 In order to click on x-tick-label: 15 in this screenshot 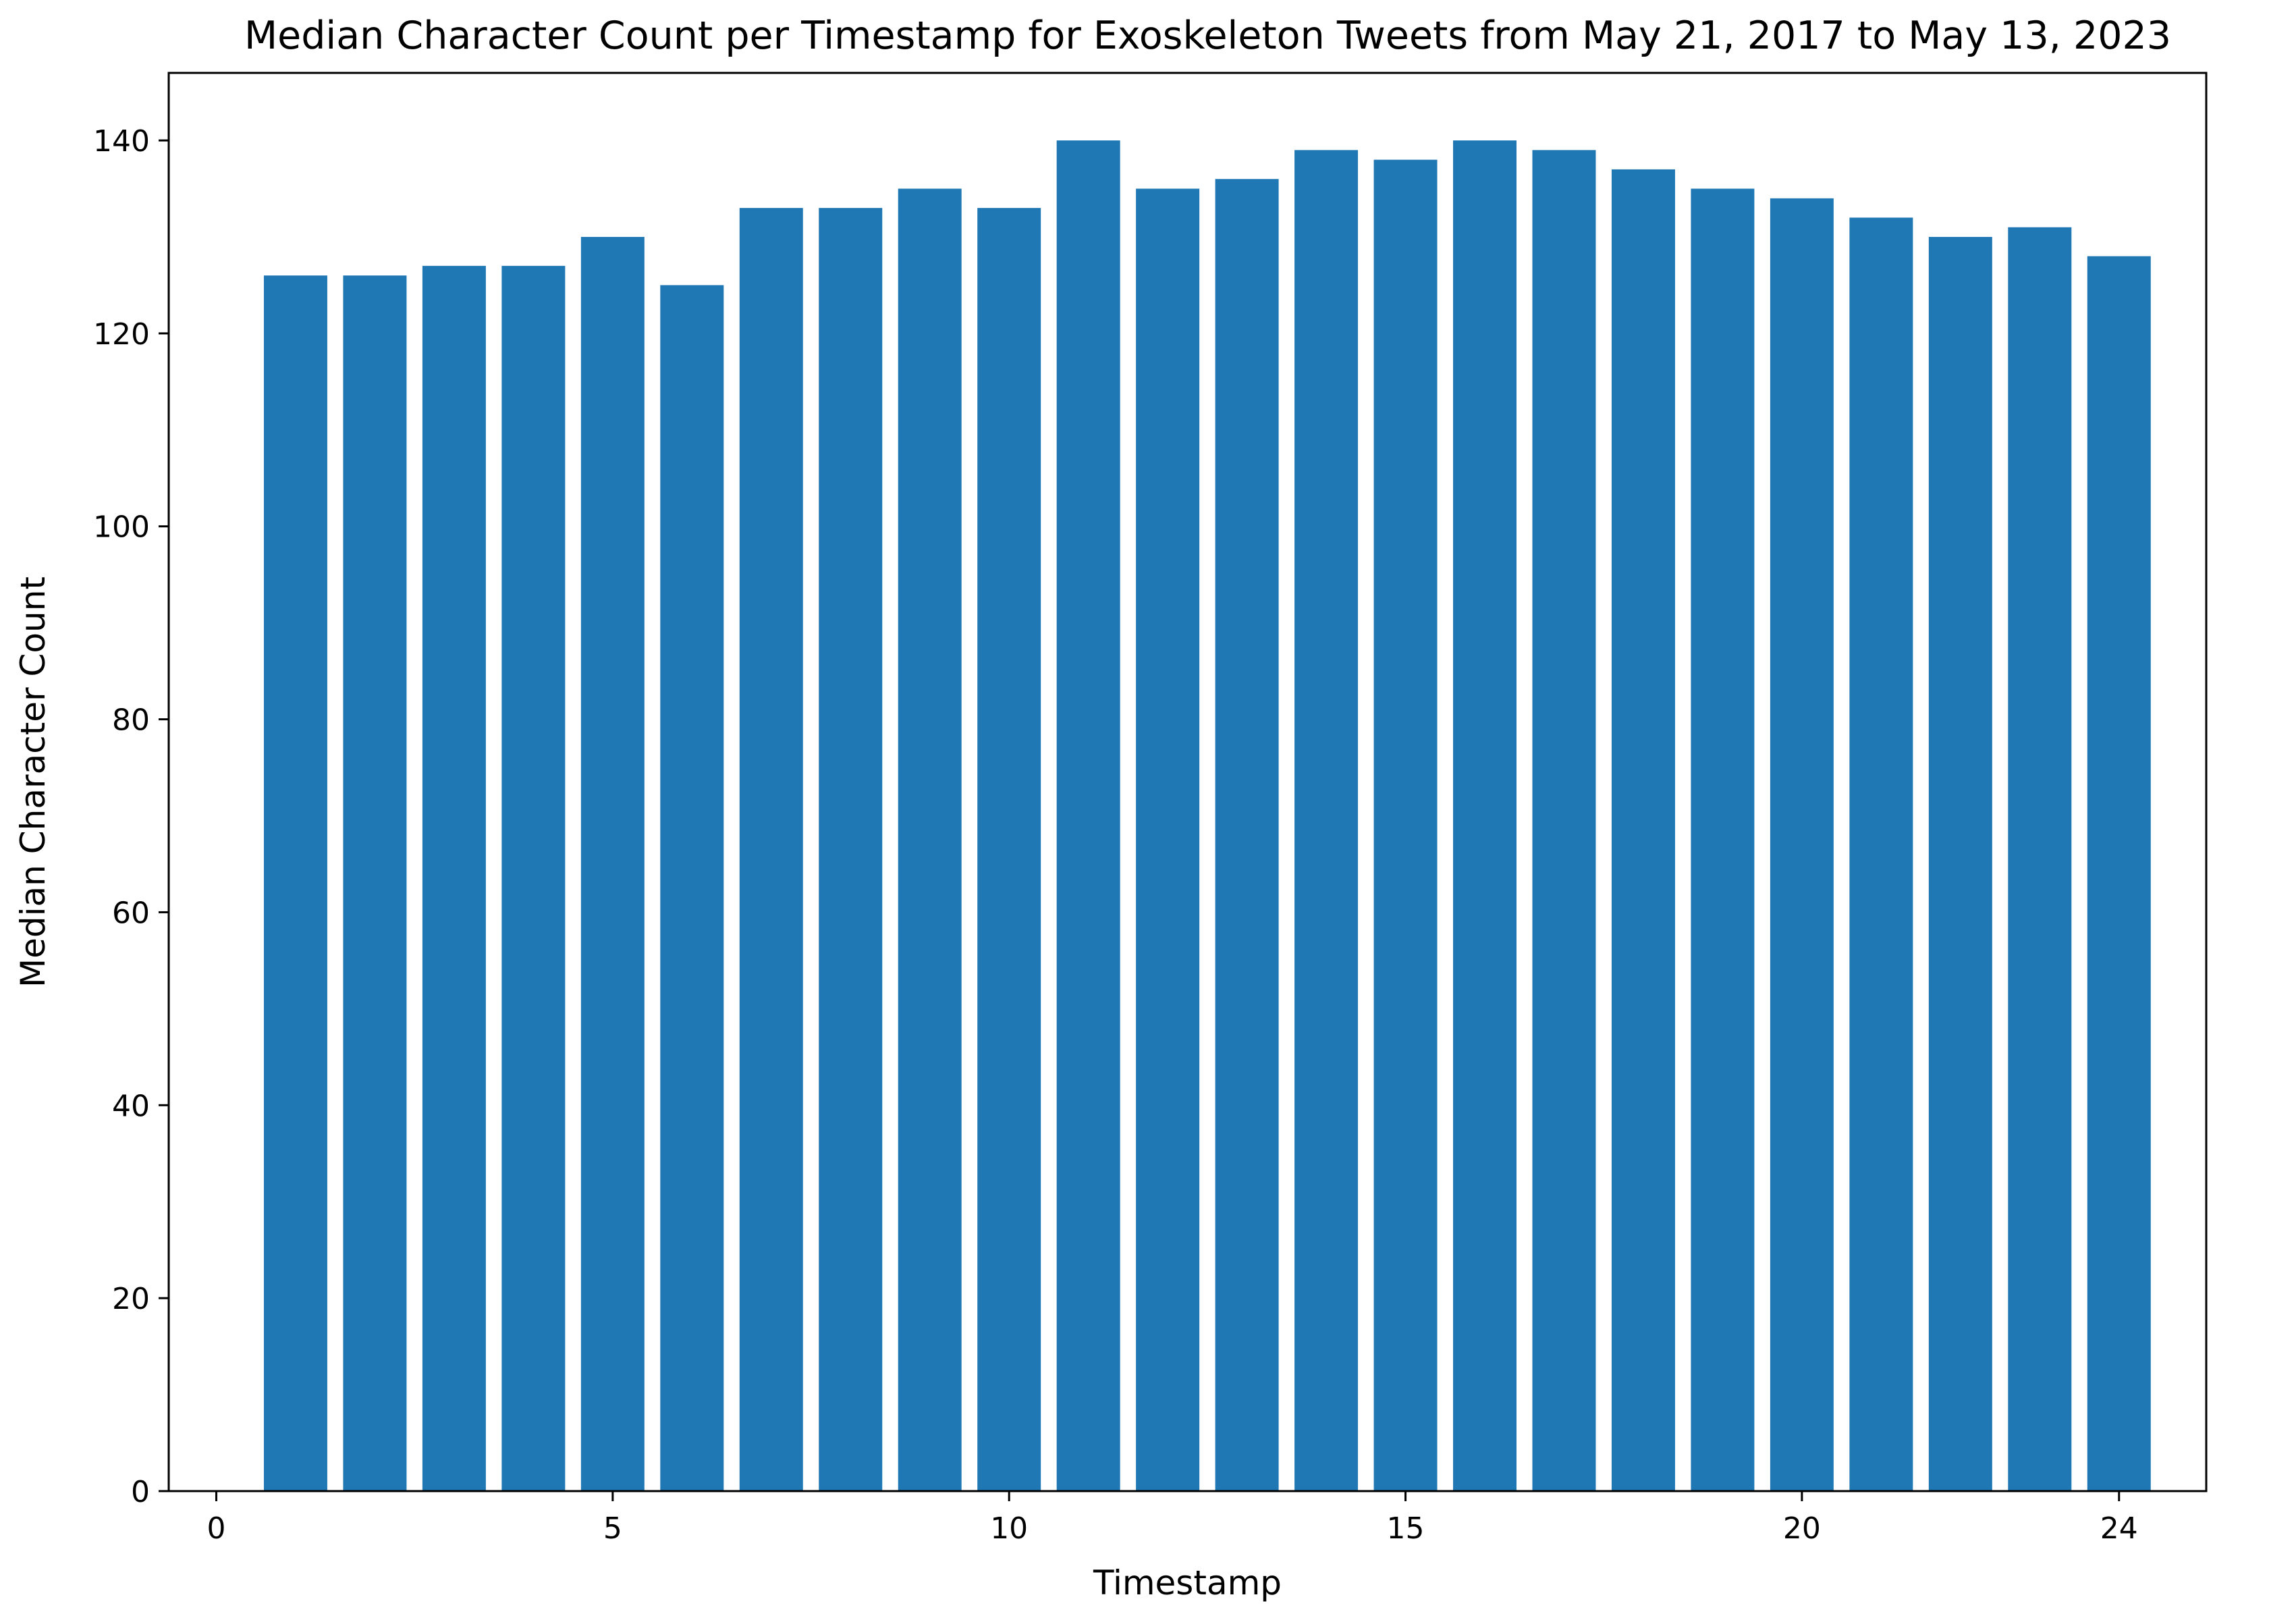, I will do `click(1406, 1528)`.